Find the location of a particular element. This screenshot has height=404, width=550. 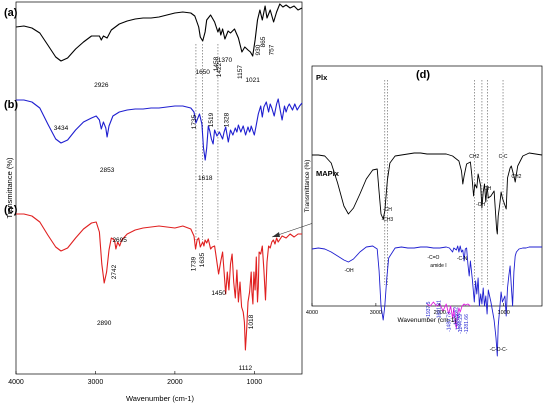

peak-annotation: 1157 is located at coordinates (240, 72).